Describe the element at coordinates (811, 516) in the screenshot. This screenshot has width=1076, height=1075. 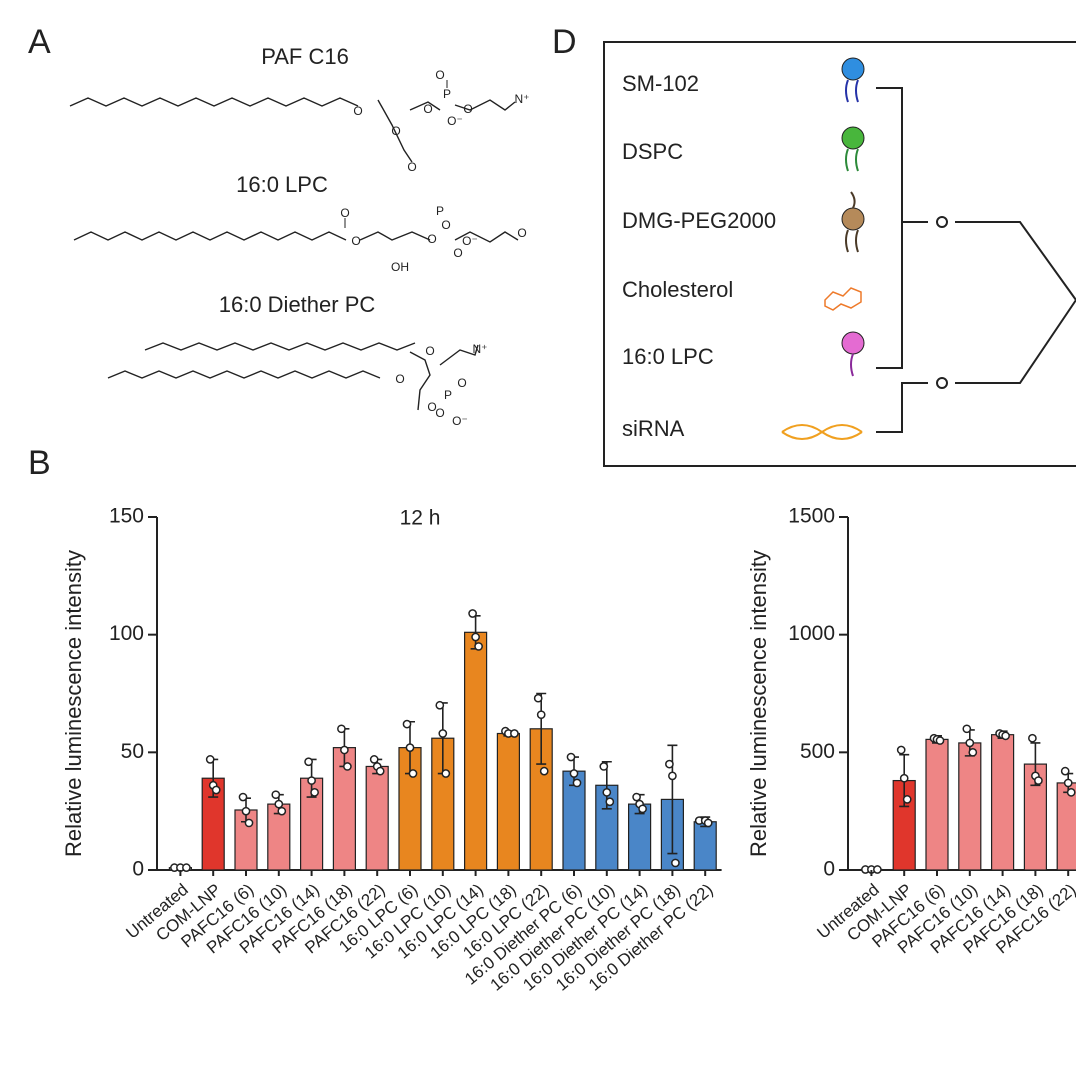
I see `y-tick-label: 1500` at that location.